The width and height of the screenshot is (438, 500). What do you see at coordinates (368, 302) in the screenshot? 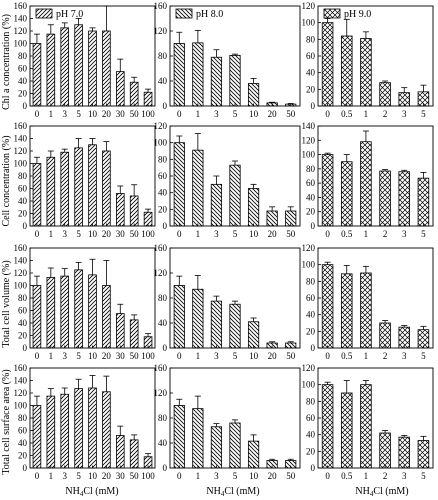
I see `panel-r2-c2: 0 20 40 60 80 100 120 0 0.5 1 2 3 5` at bounding box center [368, 302].